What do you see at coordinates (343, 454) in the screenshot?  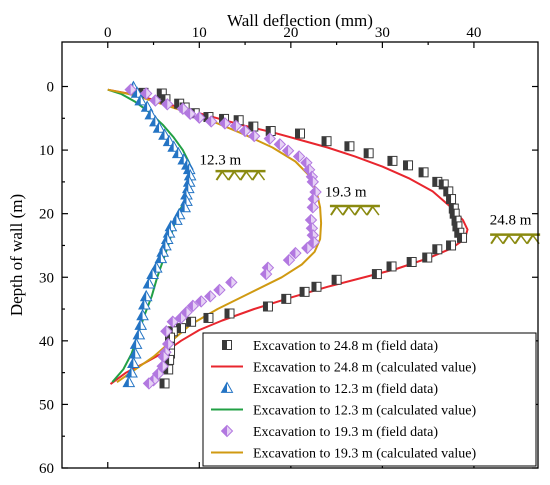 I see `legend-item: Excavation to 19.3 m (calculated value)` at bounding box center [343, 454].